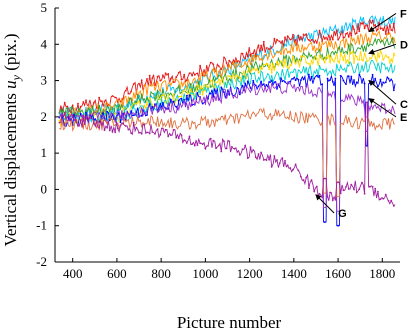  I want to click on x-tick-label: 600, so click(117, 273).